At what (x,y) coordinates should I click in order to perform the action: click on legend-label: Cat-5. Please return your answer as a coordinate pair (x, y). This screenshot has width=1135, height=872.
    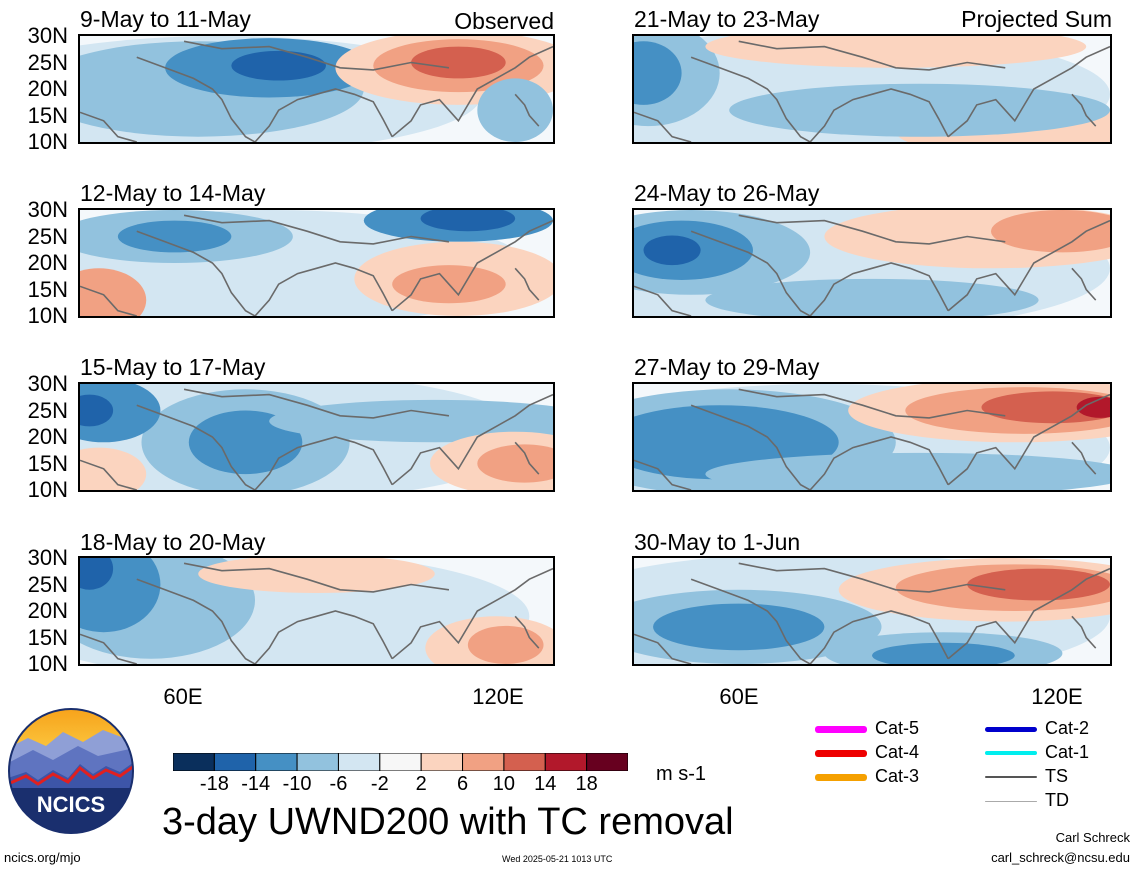
    Looking at the image, I should click on (897, 728).